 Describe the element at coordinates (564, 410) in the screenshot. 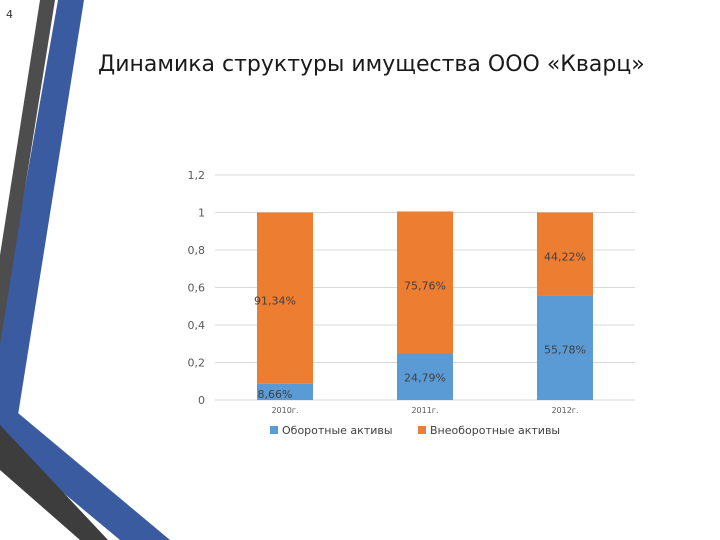

I see `x-tick-label: 2012г.` at that location.